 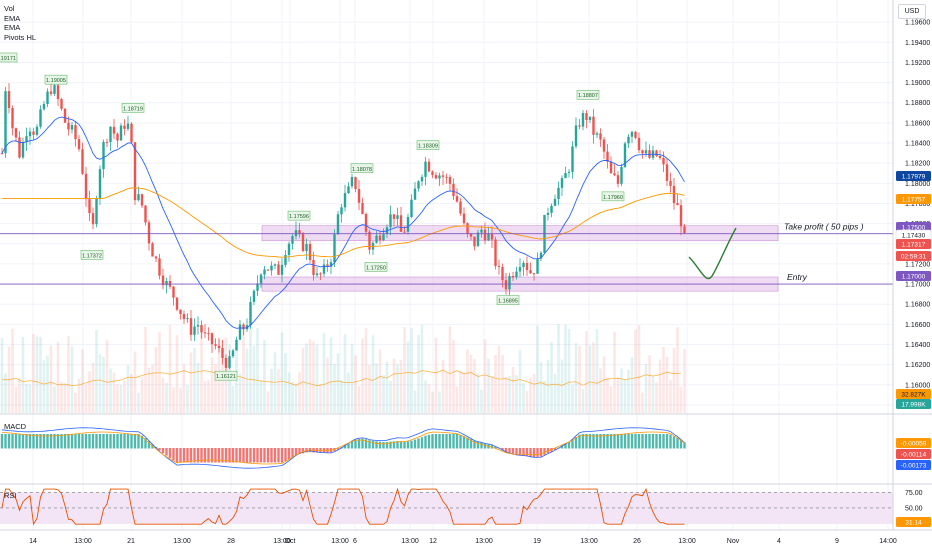 What do you see at coordinates (913, 395) in the screenshot?
I see `volume-tag-text: 32.827K` at bounding box center [913, 395].